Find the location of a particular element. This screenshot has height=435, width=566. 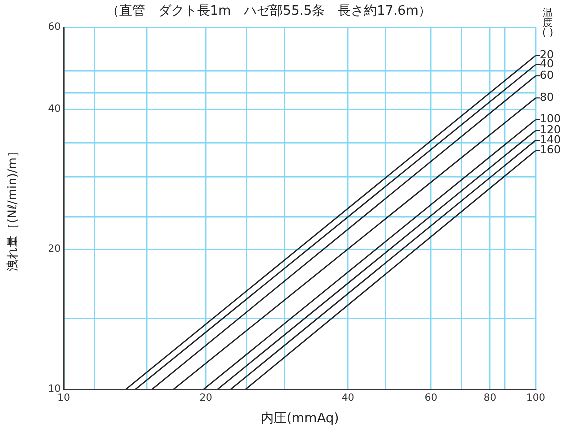

y-tick-label: 10 is located at coordinates (54, 389).